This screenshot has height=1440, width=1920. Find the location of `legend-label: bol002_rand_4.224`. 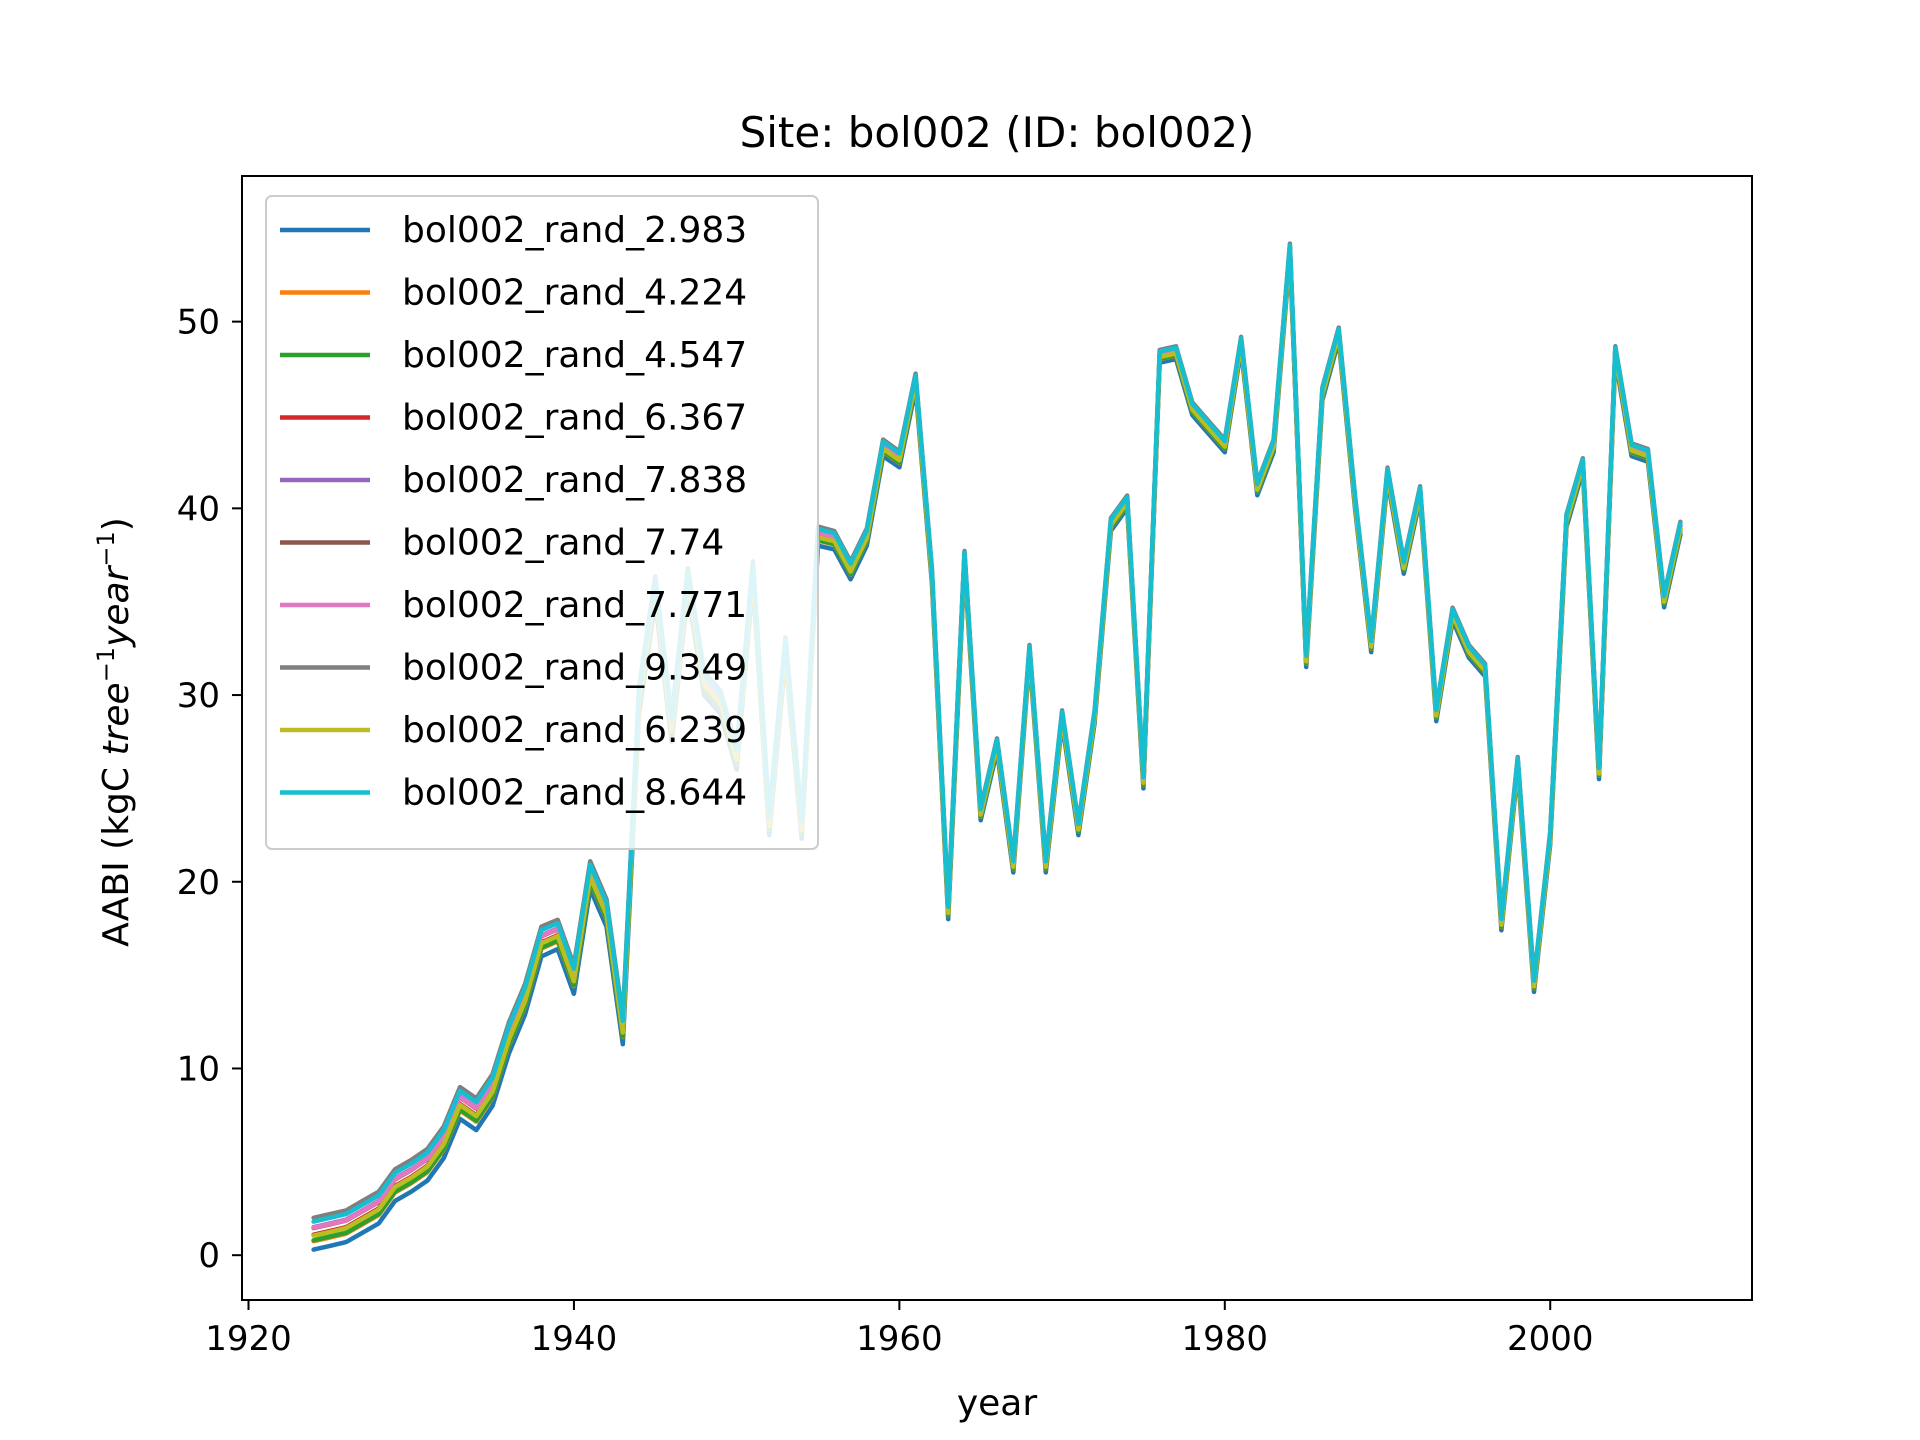

legend-label: bol002_rand_4.224 is located at coordinates (574, 293).